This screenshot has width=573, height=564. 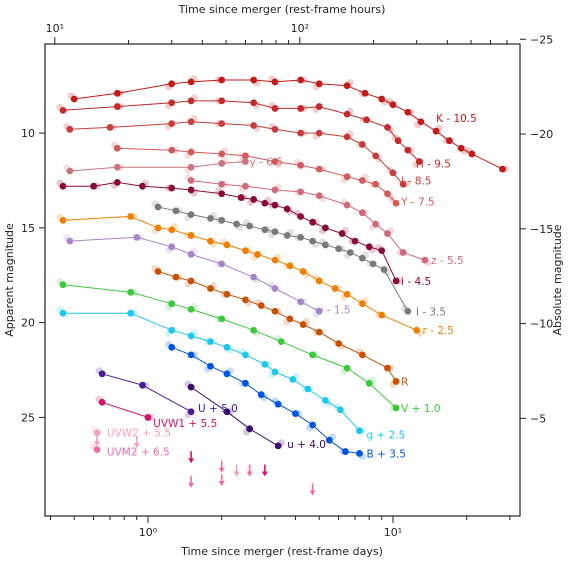 I want to click on series-label: B + 3.5, so click(x=386, y=454).